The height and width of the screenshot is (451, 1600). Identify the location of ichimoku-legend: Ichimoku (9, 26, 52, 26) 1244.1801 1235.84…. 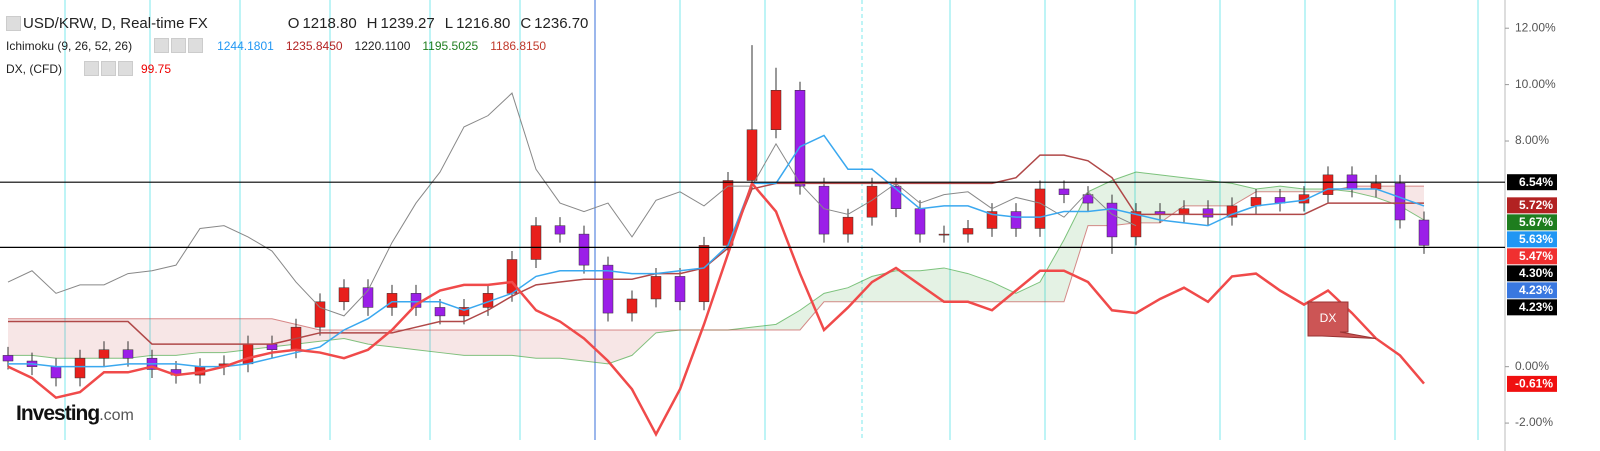
(297, 45).